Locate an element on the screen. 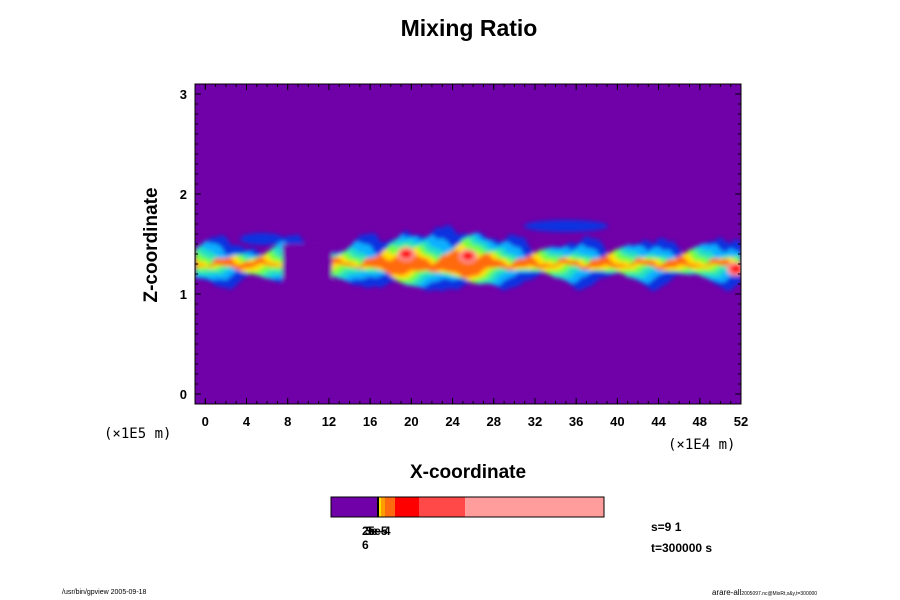  x-tick-label: 12 is located at coordinates (329, 421).